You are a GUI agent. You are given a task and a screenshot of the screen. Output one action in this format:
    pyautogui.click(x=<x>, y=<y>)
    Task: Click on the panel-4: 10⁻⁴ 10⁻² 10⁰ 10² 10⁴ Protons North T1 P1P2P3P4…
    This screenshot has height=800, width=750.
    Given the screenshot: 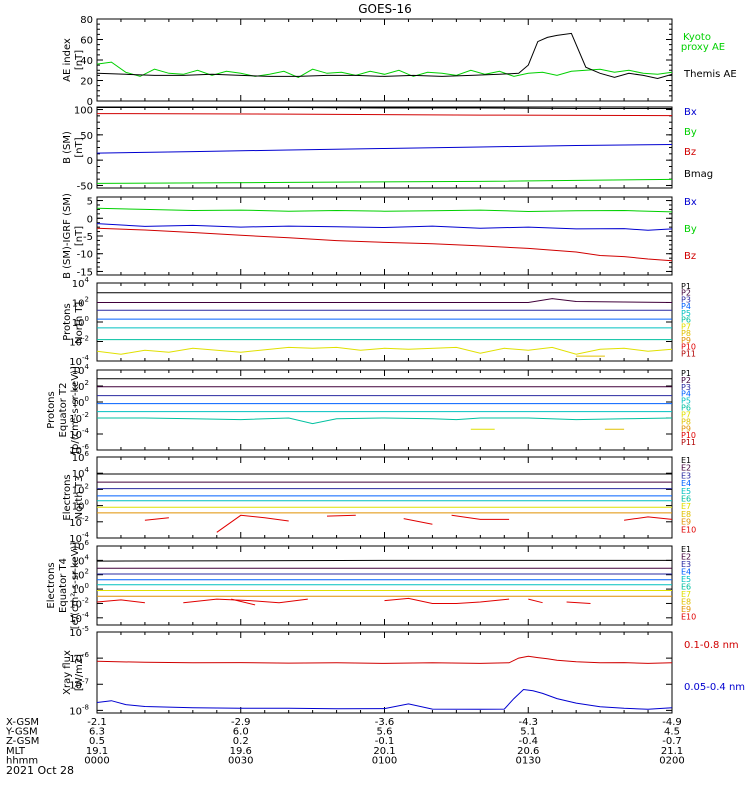 What is the action you would take?
    pyautogui.click(x=379, y=322)
    